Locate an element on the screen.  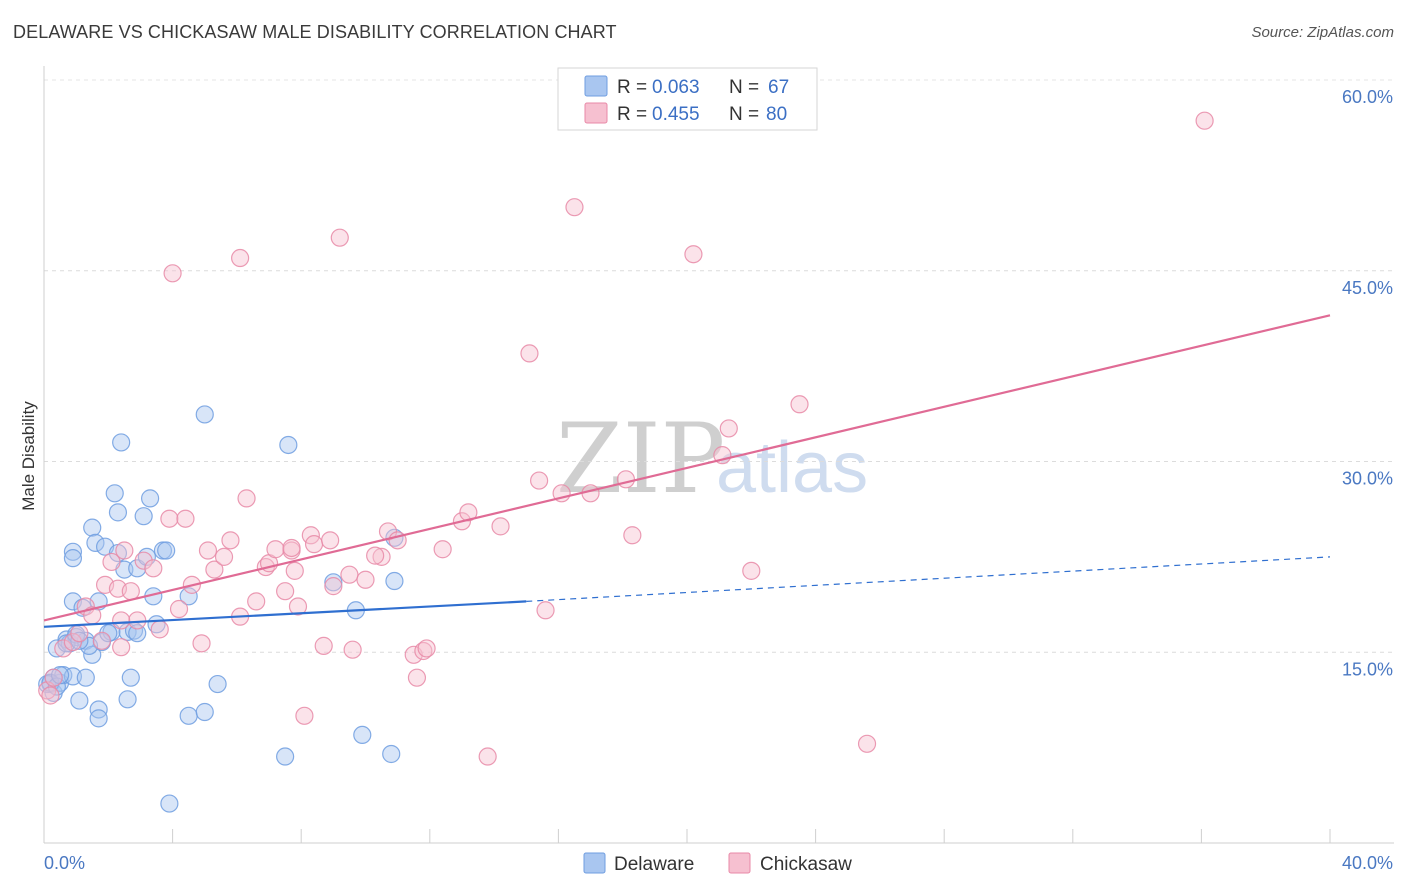
legend-n-label-chickasaw: N = is located at coordinates (744, 114).